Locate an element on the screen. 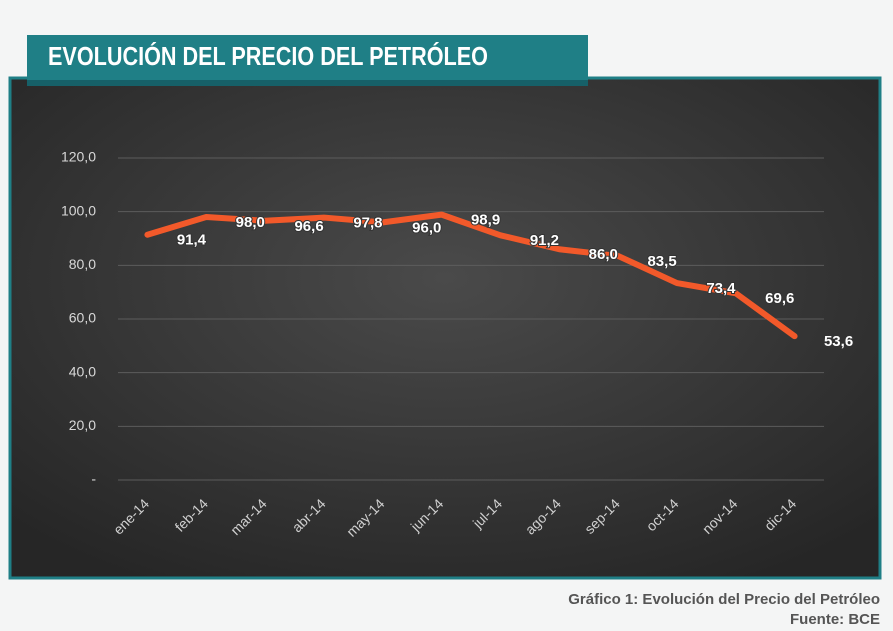  data-label: 91,2 is located at coordinates (544, 240).